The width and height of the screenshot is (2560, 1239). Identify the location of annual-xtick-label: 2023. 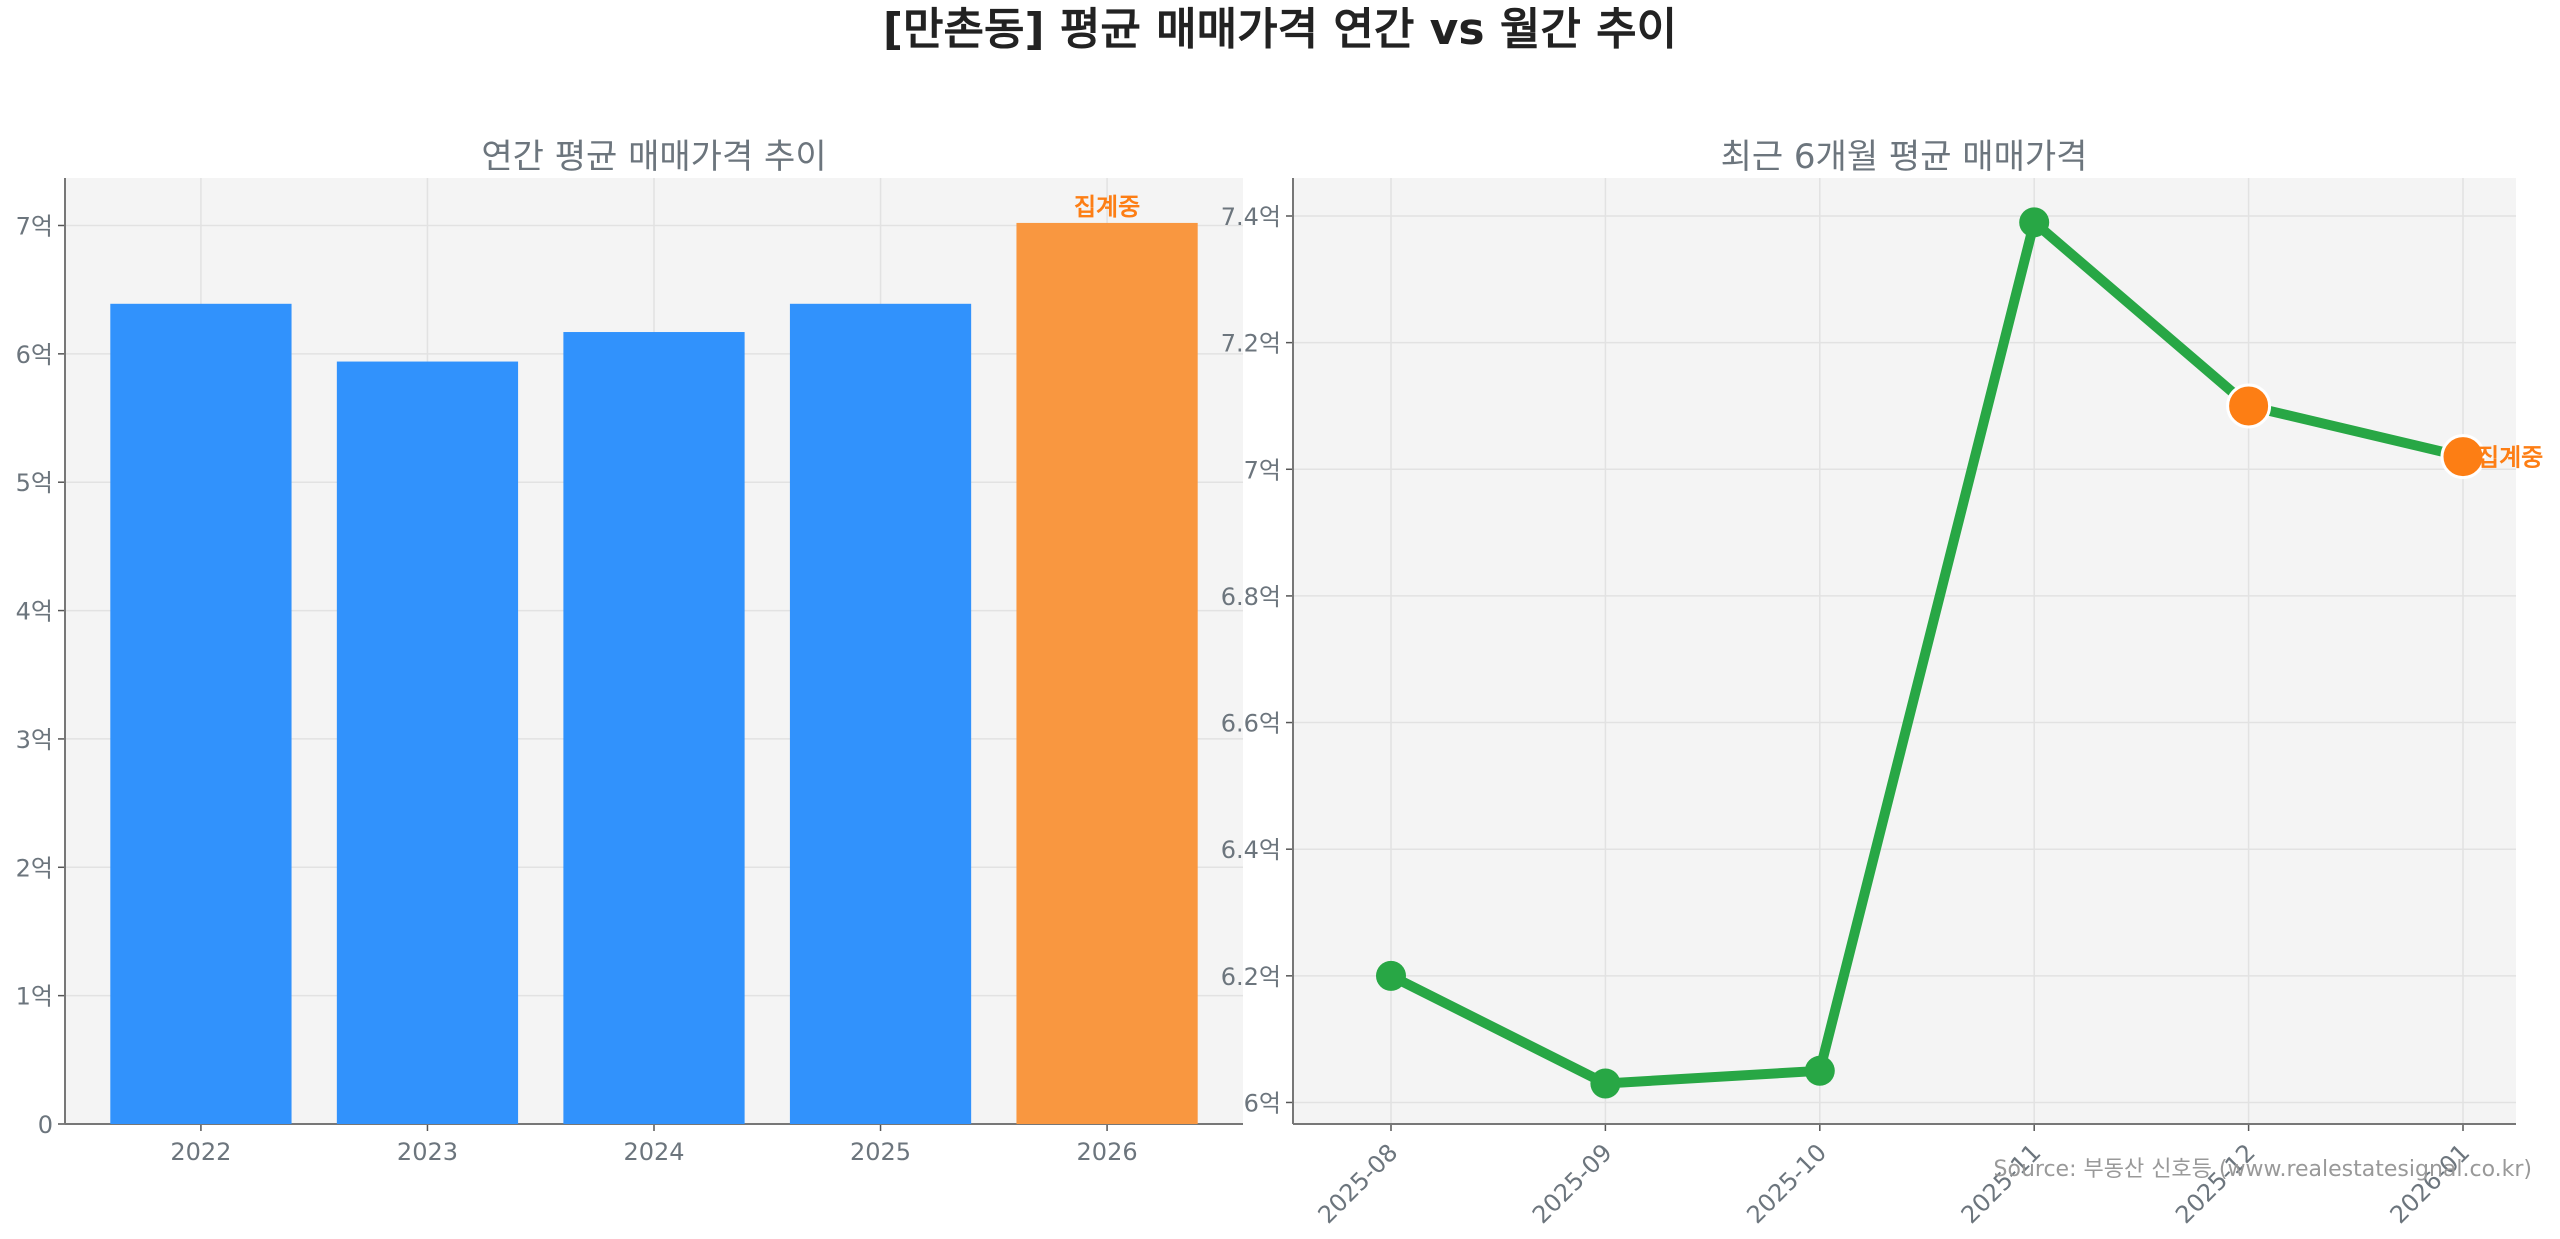
(427, 1152).